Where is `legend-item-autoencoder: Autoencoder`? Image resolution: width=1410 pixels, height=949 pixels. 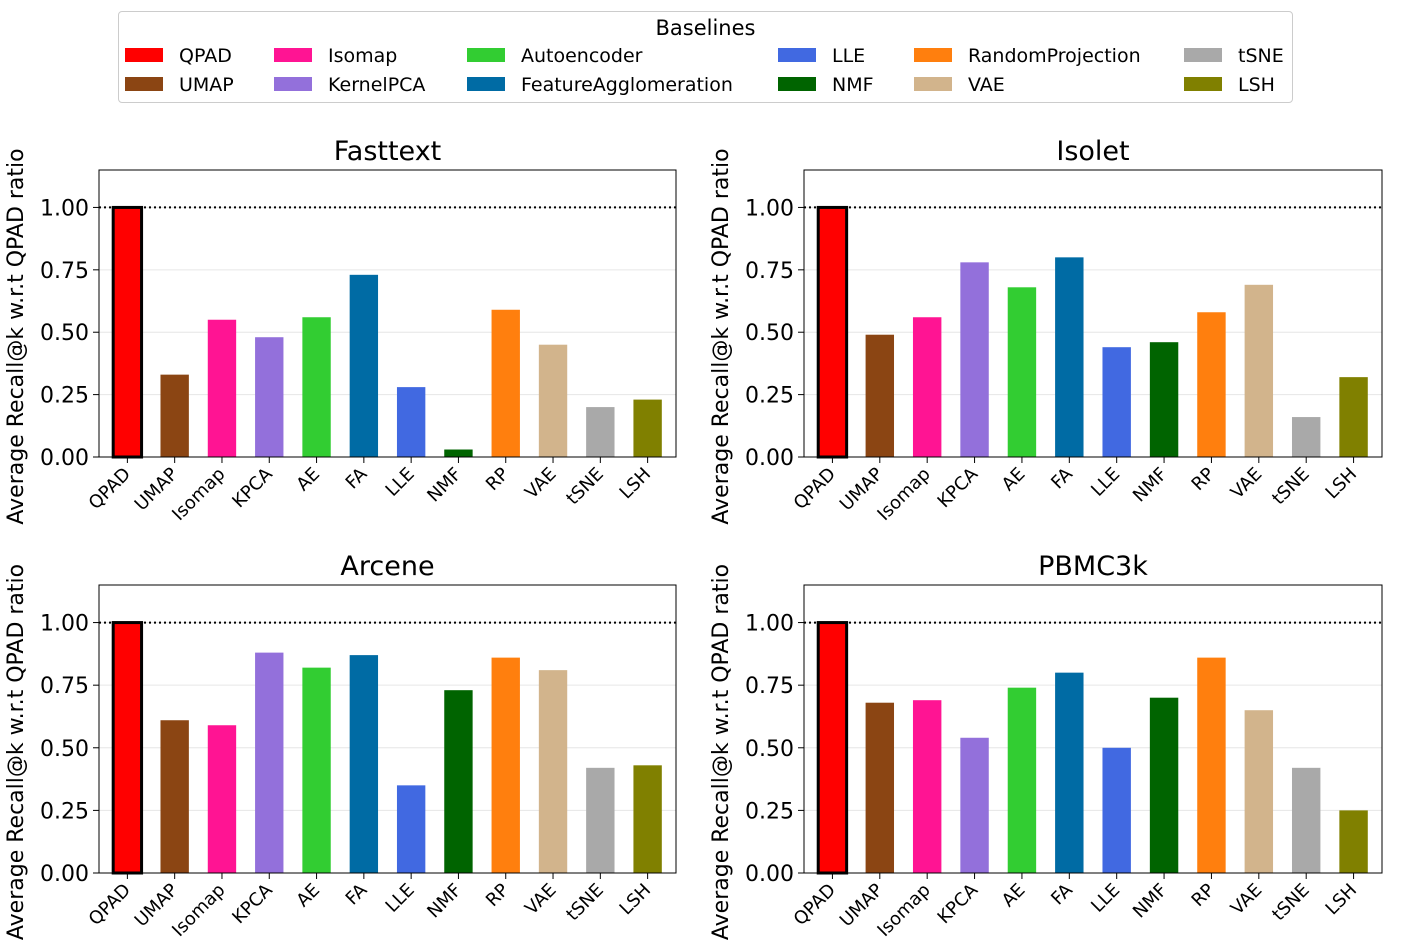
legend-item-autoencoder: Autoencoder is located at coordinates (554, 56).